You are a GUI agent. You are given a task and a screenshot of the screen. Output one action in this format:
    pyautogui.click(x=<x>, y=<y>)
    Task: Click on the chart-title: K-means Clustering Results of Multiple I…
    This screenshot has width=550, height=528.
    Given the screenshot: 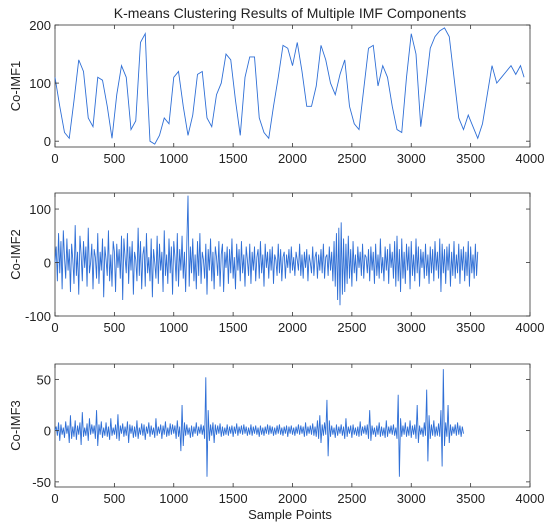 What is the action you would take?
    pyautogui.click(x=290, y=13)
    